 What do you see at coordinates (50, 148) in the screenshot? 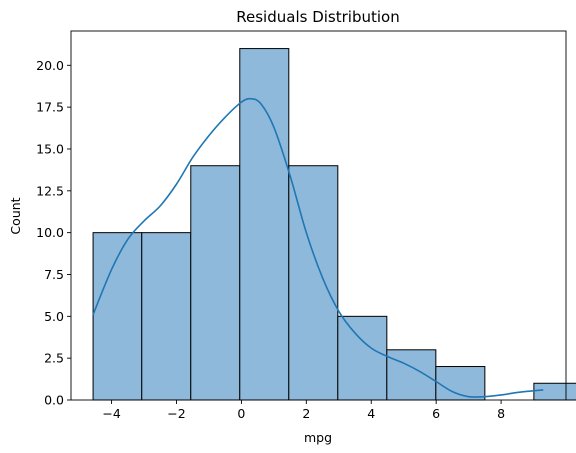
I see `y-tick-label: 15.0` at bounding box center [50, 148].